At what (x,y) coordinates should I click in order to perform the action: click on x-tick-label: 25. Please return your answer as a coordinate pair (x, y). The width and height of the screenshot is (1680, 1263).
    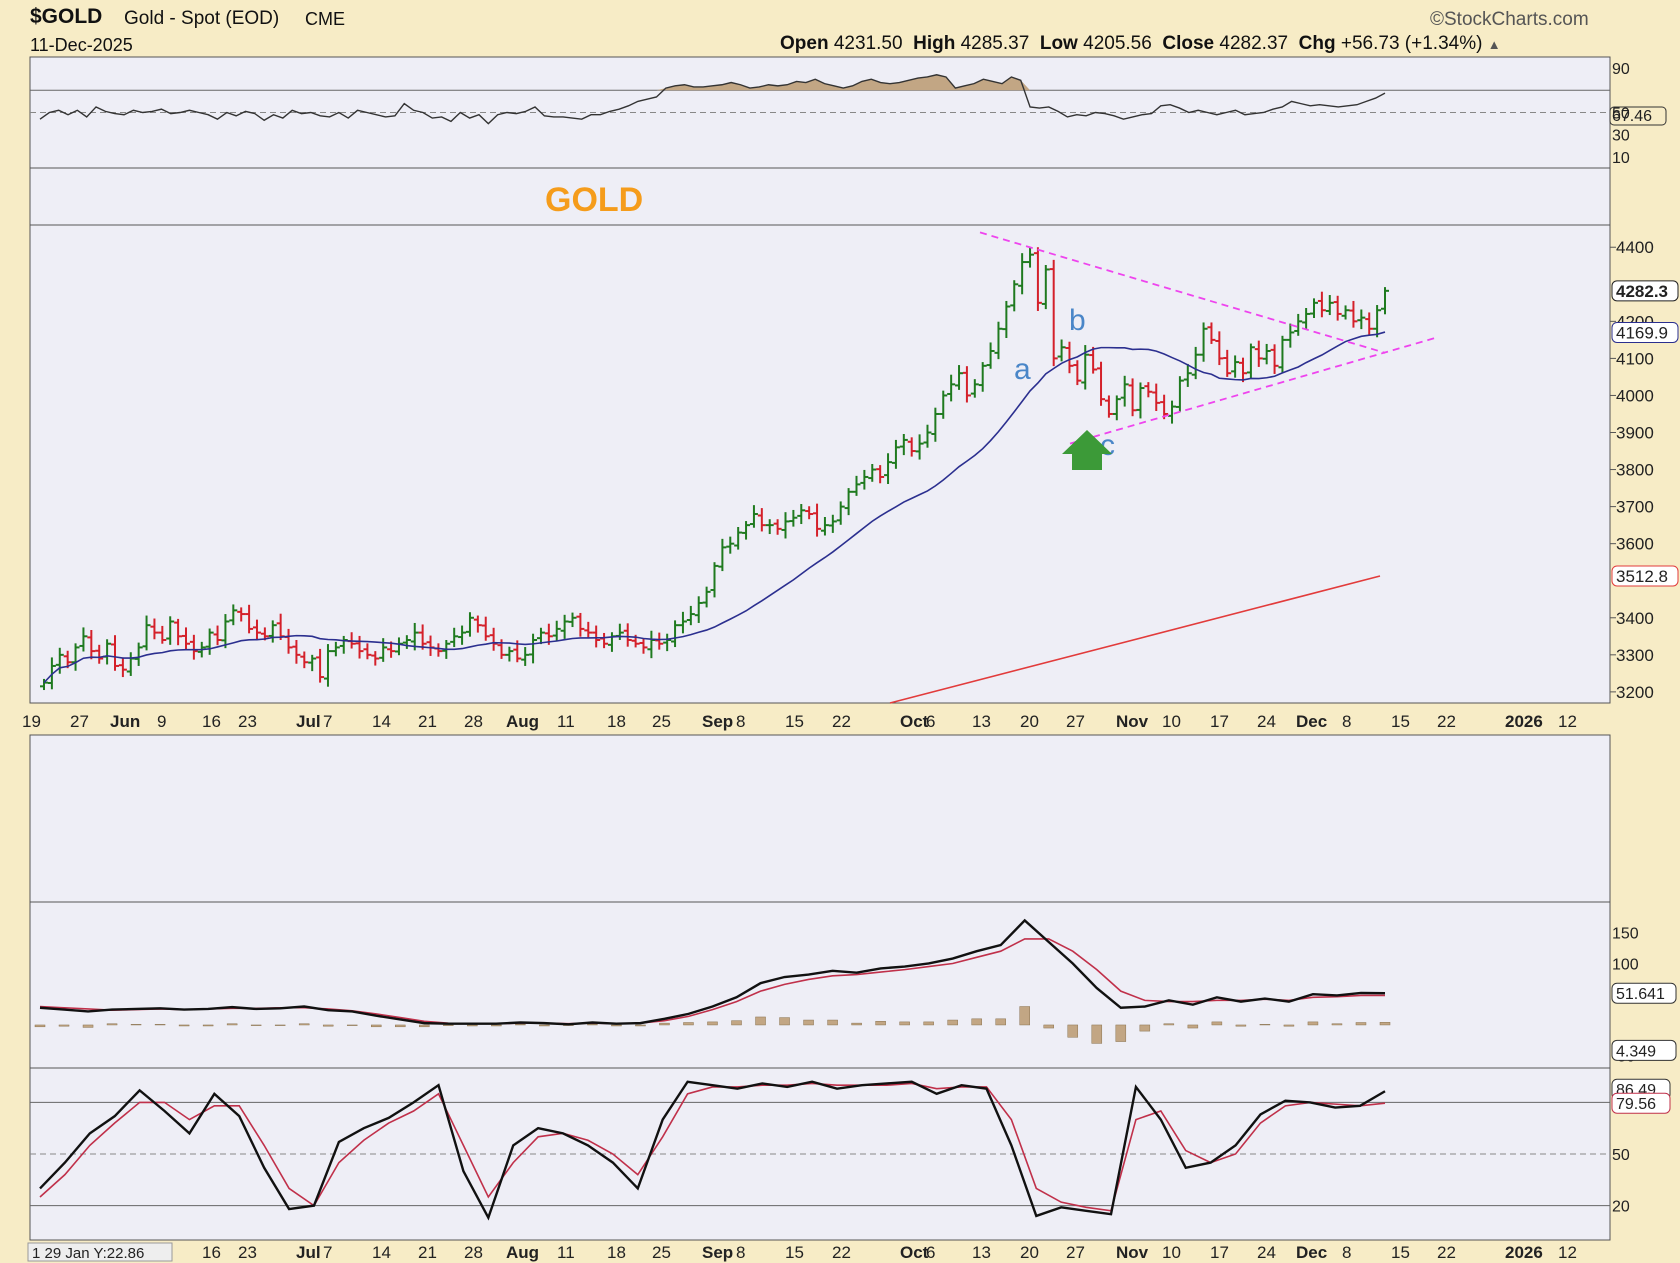
    Looking at the image, I should click on (661, 721).